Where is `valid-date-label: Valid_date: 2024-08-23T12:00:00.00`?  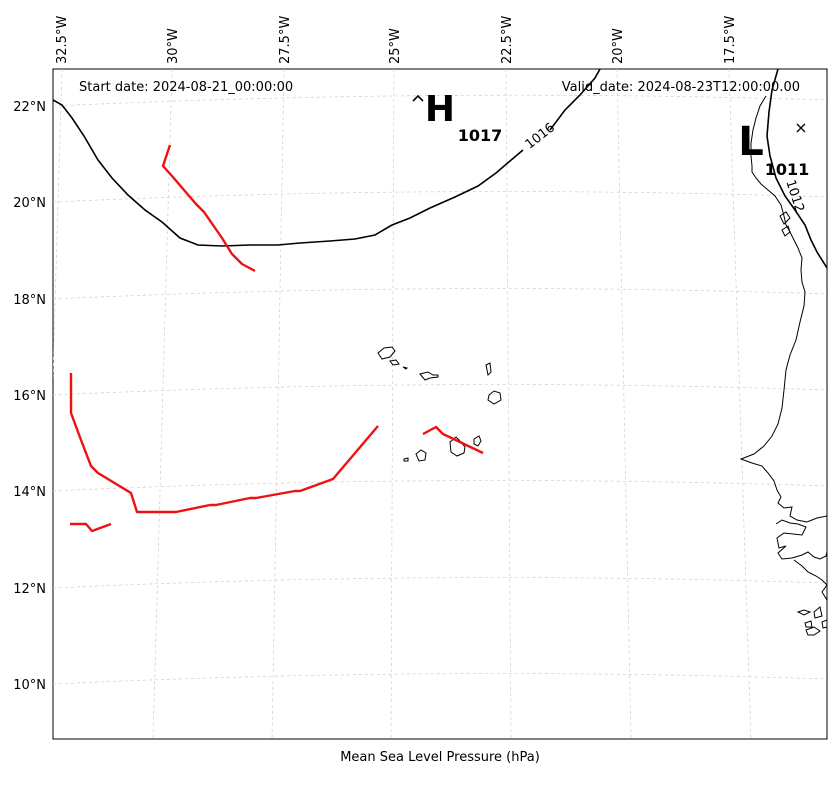 valid-date-label: Valid_date: 2024-08-23T12:00:00.00 is located at coordinates (681, 87).